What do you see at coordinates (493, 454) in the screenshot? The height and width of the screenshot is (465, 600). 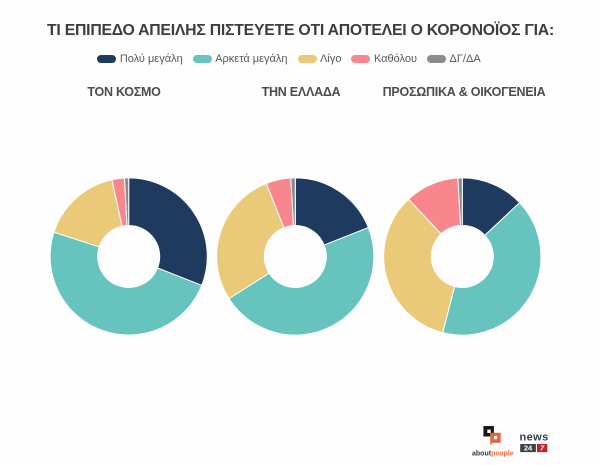 I see `svg-text: aboutpeople` at bounding box center [493, 454].